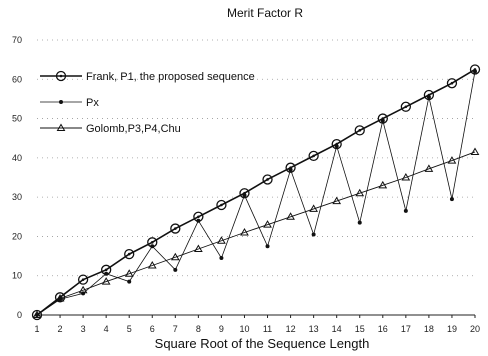  I want to click on y-tick-label: 60, so click(17, 79).